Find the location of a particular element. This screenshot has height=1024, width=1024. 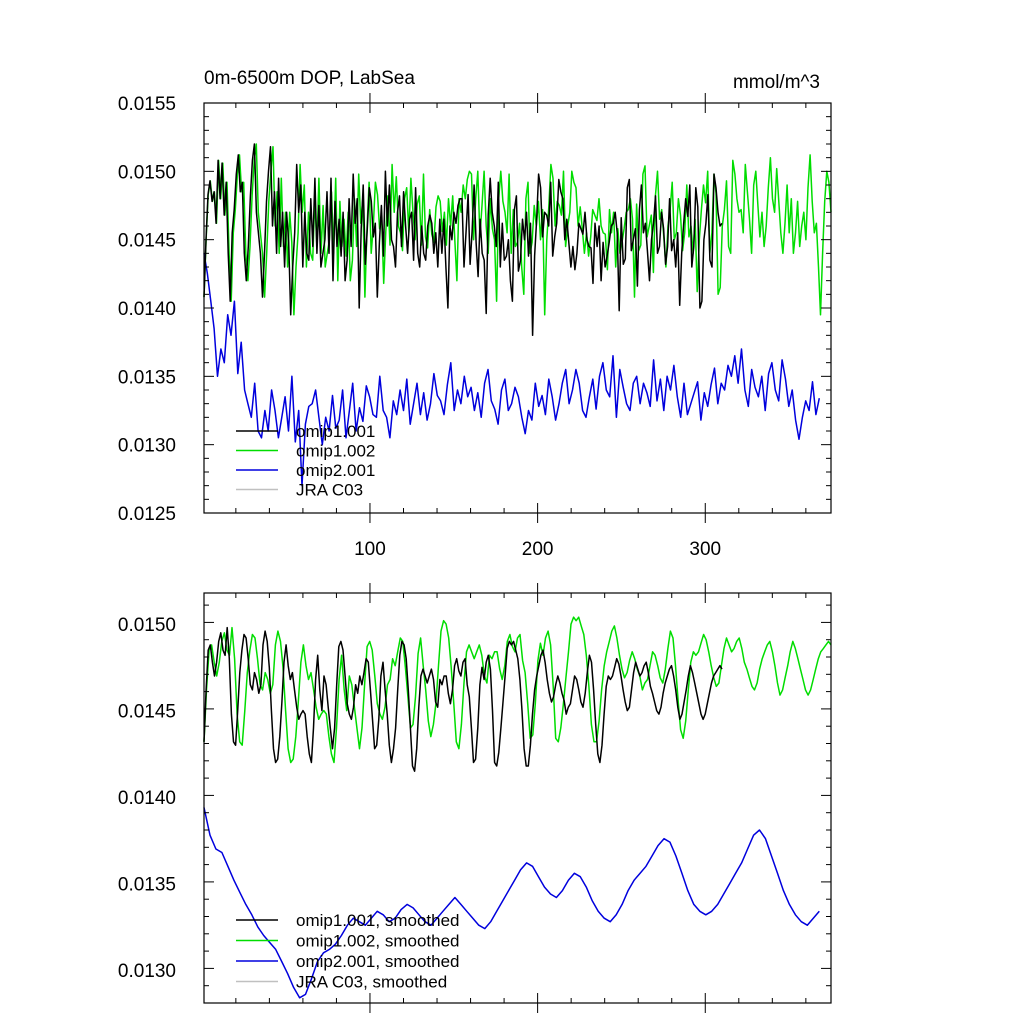

x-tick-label: 300 is located at coordinates (705, 549).